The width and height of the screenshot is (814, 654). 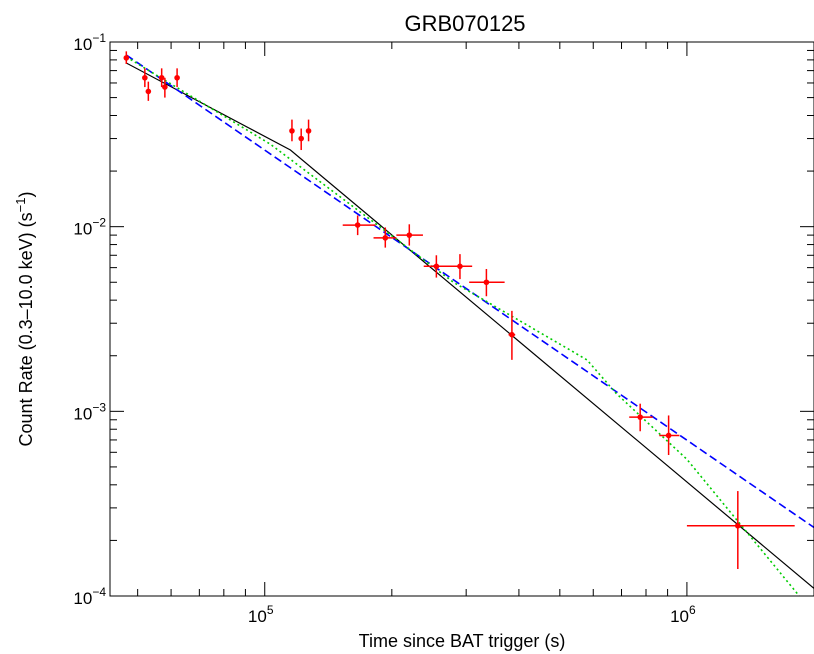 What do you see at coordinates (24, 319) in the screenshot?
I see `y-axis-label: Count Rate (0.3–10.0 keV) (s−1)` at bounding box center [24, 319].